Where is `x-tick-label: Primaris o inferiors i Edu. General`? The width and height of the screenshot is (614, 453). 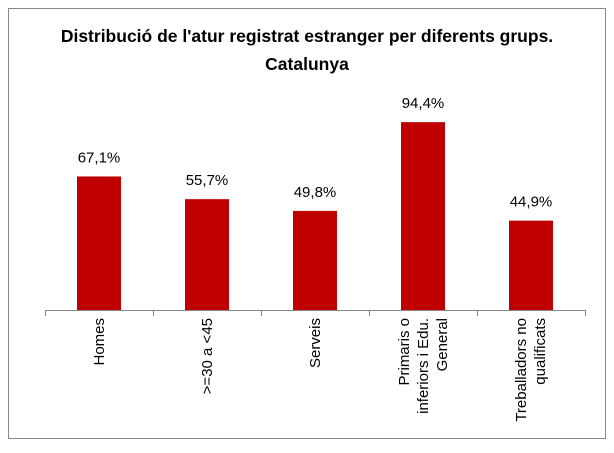 x-tick-label: Primaris o inferiors i Edu. General is located at coordinates (423, 366).